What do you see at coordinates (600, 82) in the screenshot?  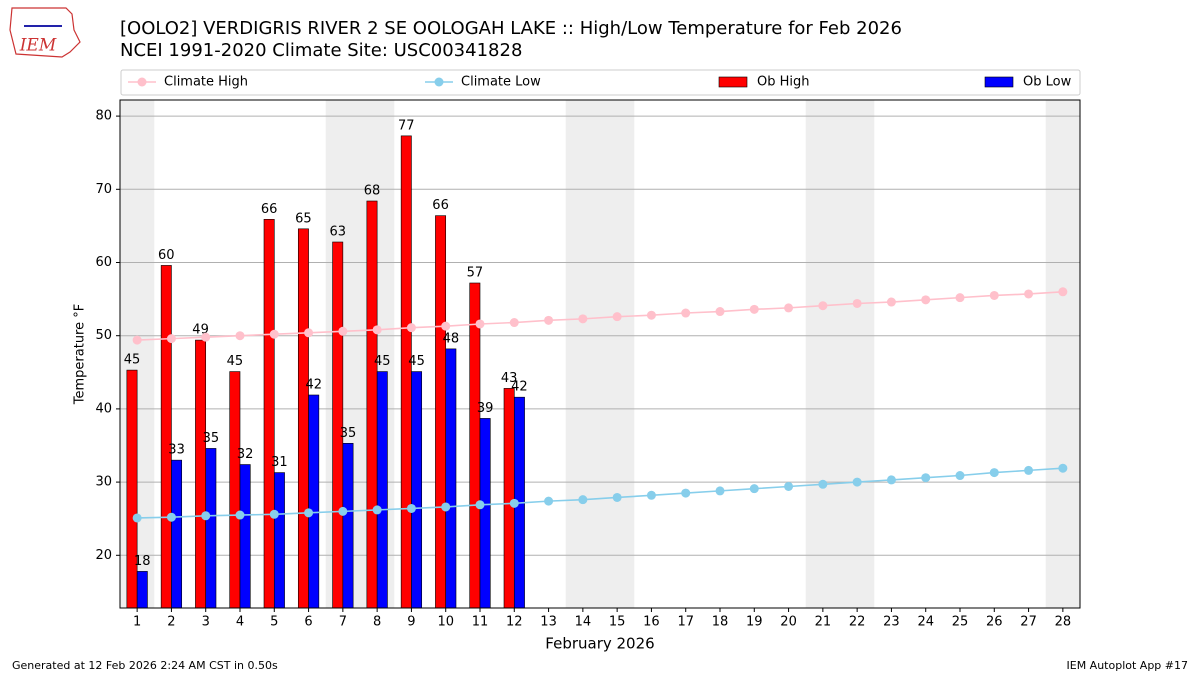 I see `legend-box` at bounding box center [600, 82].